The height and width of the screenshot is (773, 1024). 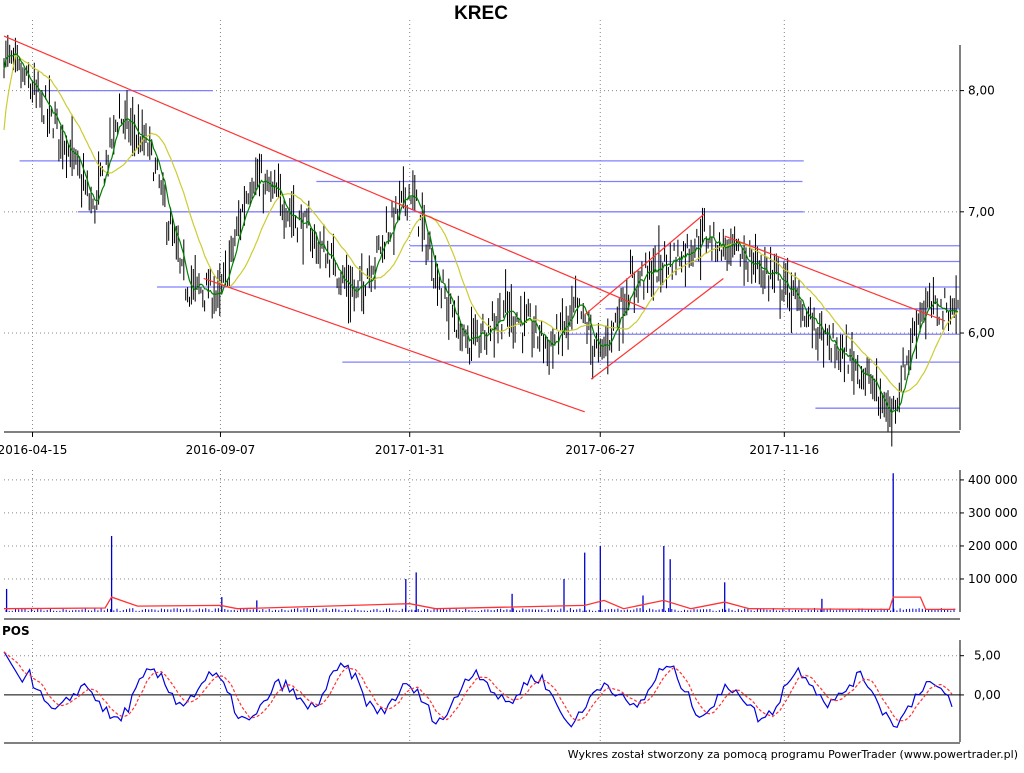 I want to click on pos-panel-title: POS, so click(x=16, y=631).